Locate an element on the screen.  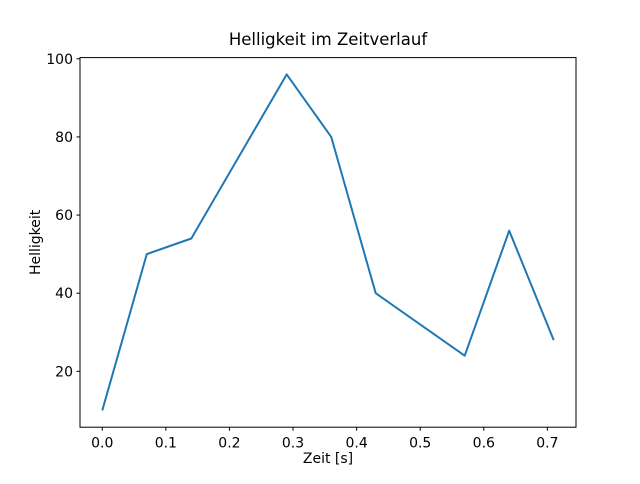
y-tick-label: 80 is located at coordinates (64, 138).